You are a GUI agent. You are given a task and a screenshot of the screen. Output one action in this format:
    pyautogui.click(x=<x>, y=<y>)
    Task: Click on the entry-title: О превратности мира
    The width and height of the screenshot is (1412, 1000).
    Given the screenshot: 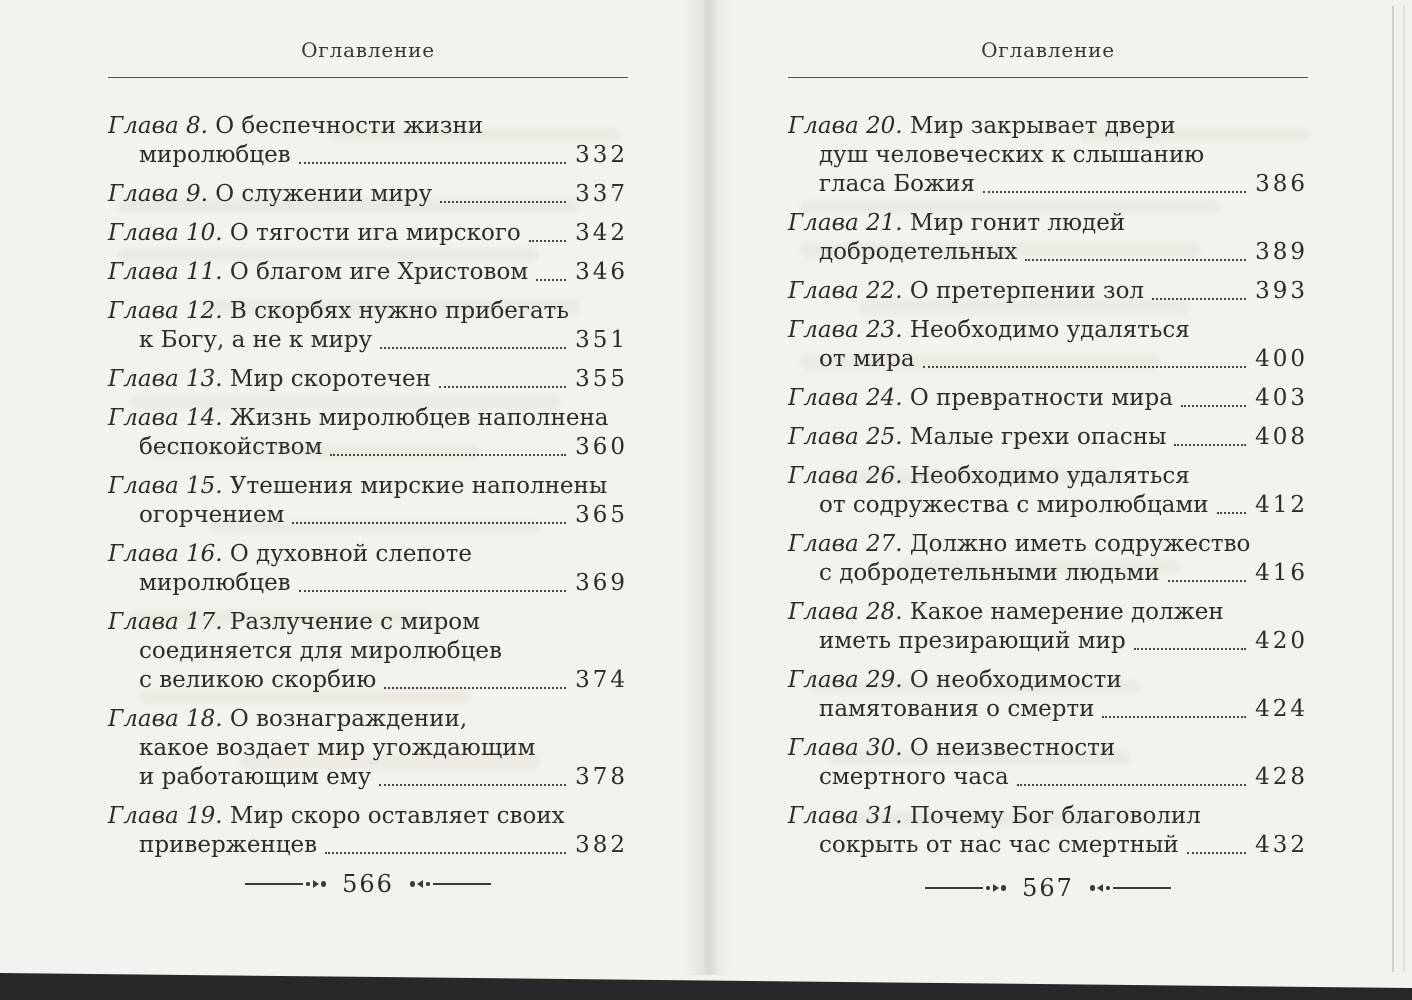 What is the action you would take?
    pyautogui.click(x=1041, y=398)
    